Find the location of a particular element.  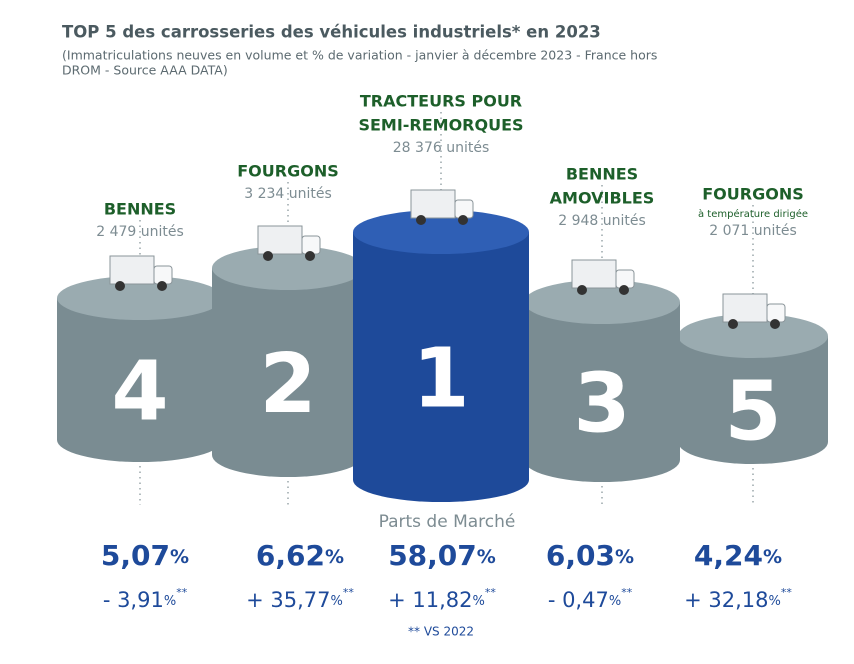

share-value: 4,24 is located at coordinates (728, 555).